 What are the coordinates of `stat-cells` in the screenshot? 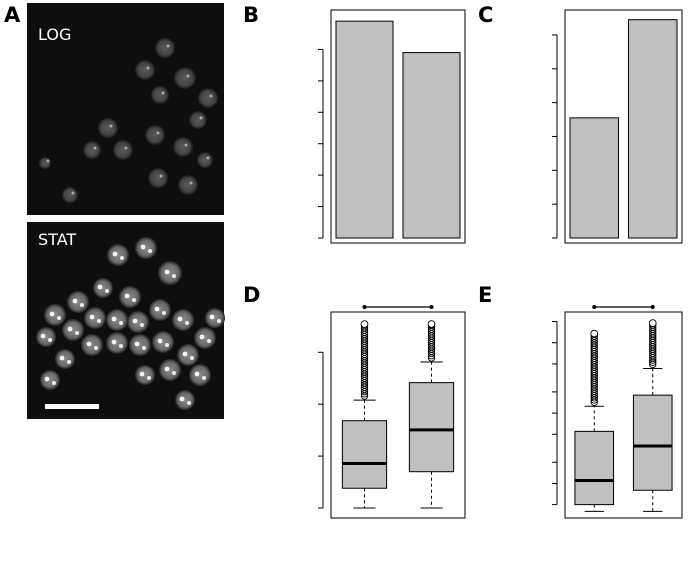 It's located at (130, 323).